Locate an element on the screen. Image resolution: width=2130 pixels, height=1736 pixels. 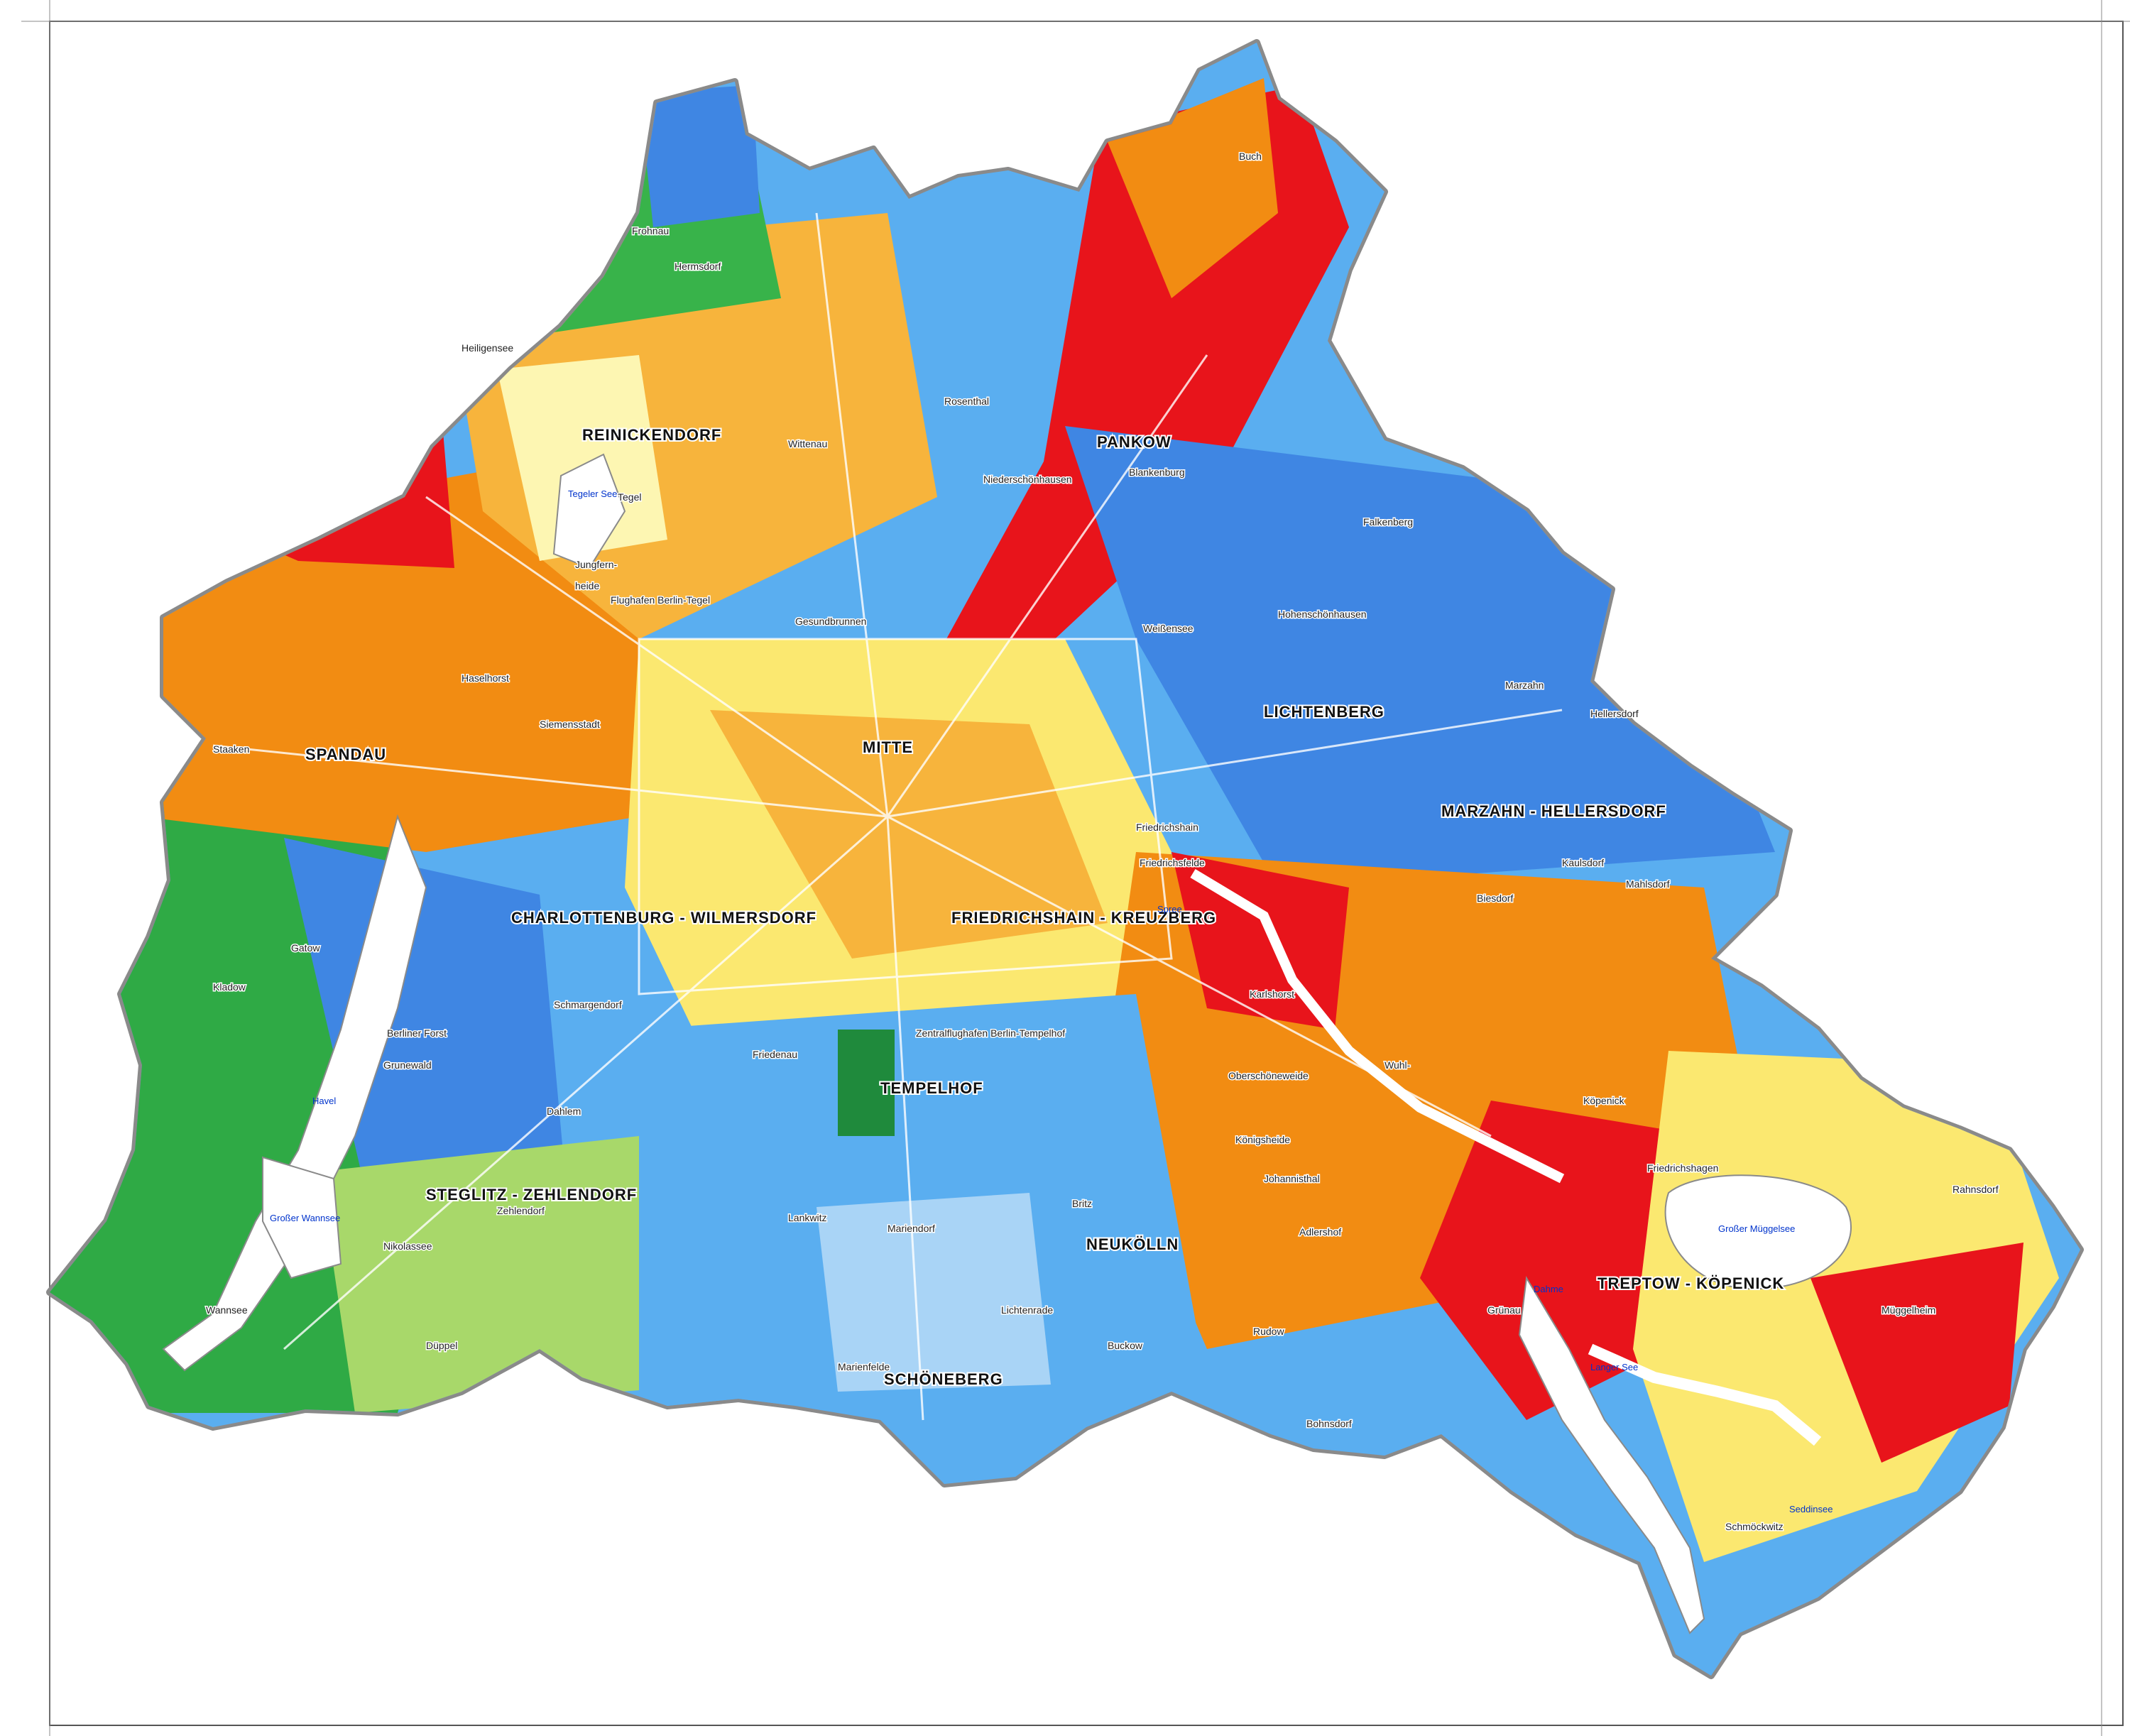
locality-rahnsdorf: Rahnsdorf is located at coordinates (1975, 1189).